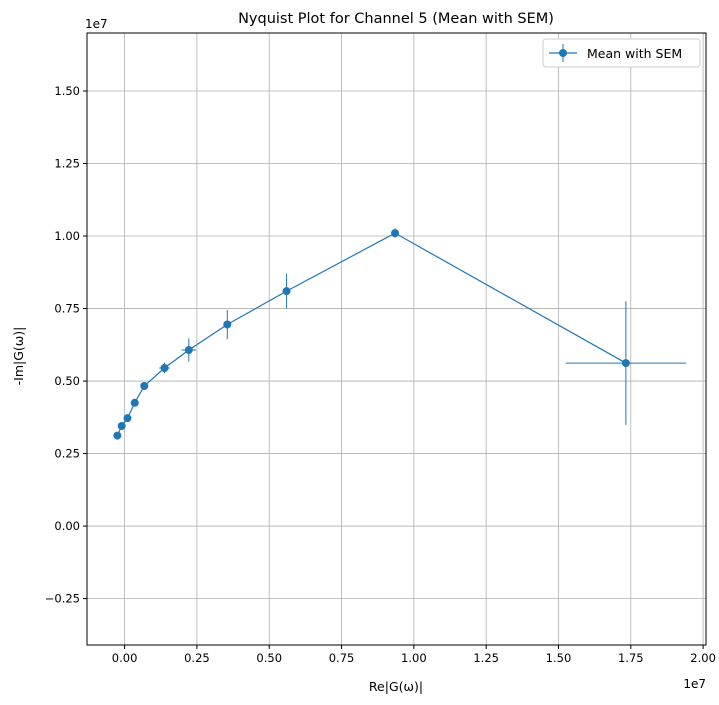 The height and width of the screenshot is (705, 719). Describe the element at coordinates (703, 658) in the screenshot. I see `x-tick-label: 2.00` at that location.